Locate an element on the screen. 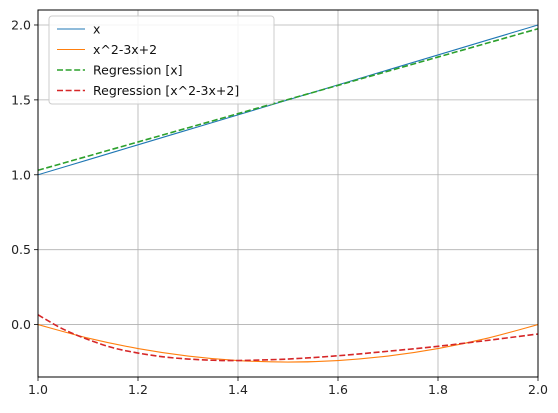 Image resolution: width=558 pixels, height=413 pixels. legend-label: x^2-3x+2 is located at coordinates (125, 49).